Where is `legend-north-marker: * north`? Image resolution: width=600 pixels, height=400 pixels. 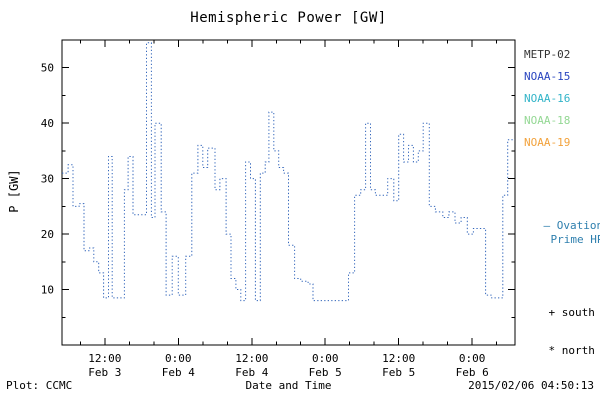
legend-north-marker: * north is located at coordinates (558, 350).